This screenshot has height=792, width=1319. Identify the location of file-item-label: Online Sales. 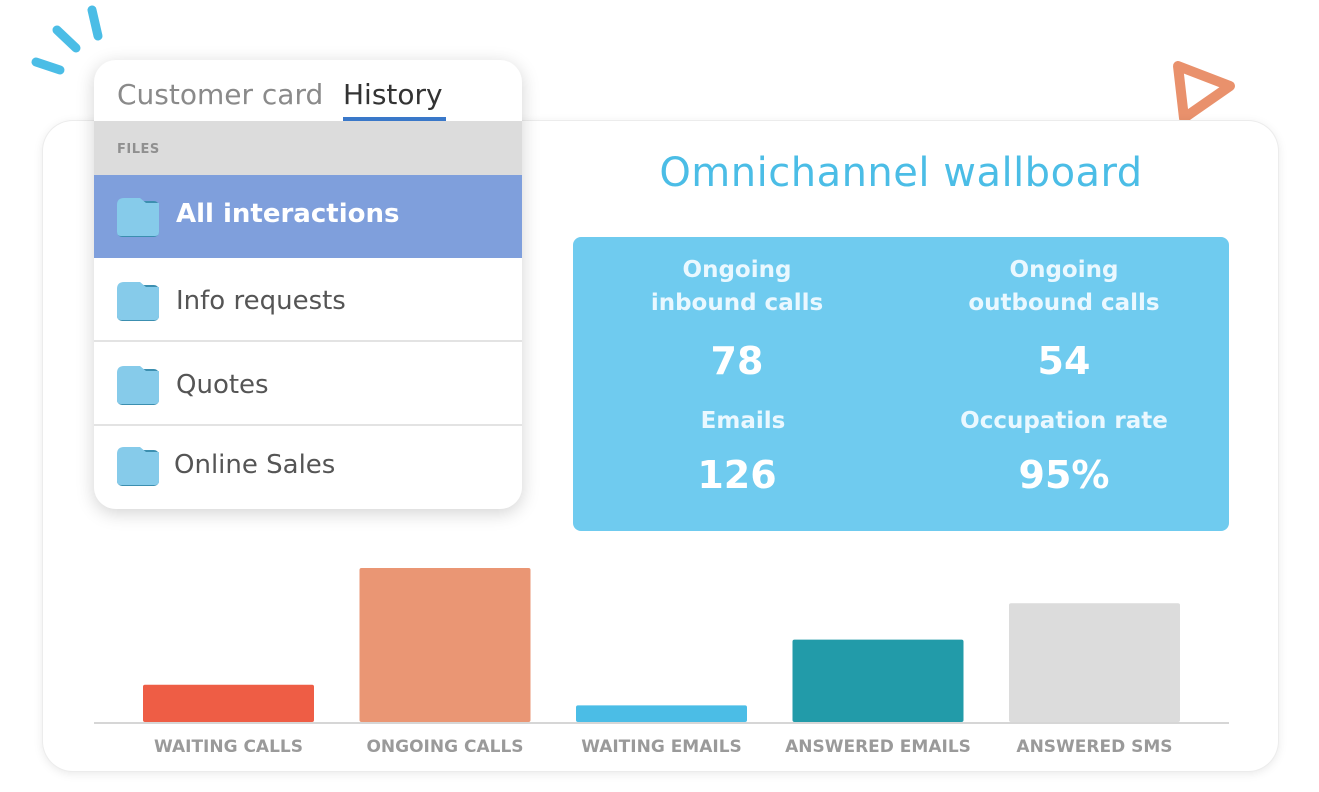
(255, 465).